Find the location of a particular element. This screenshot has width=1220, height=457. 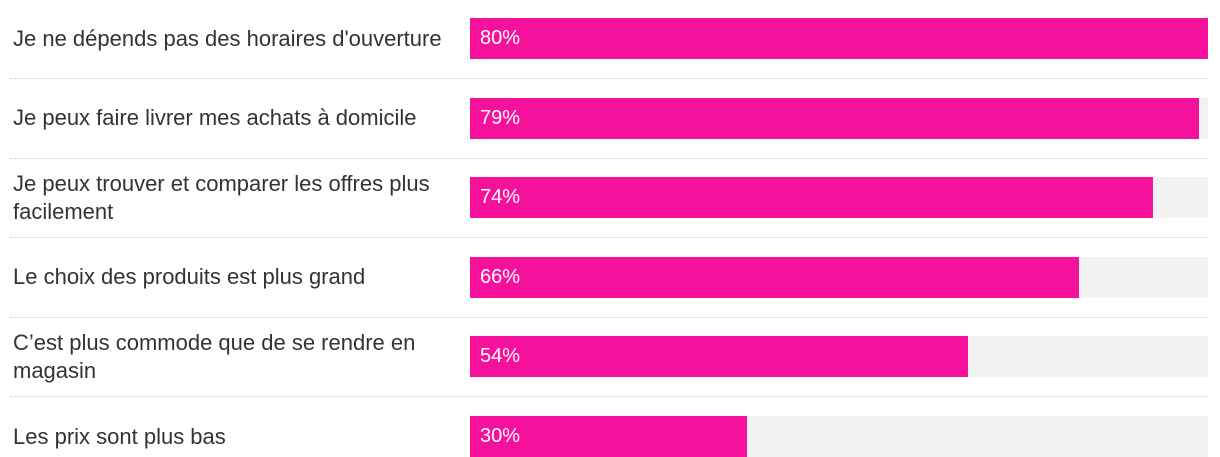

category-label: Les prix sont plus bas is located at coordinates (119, 436).